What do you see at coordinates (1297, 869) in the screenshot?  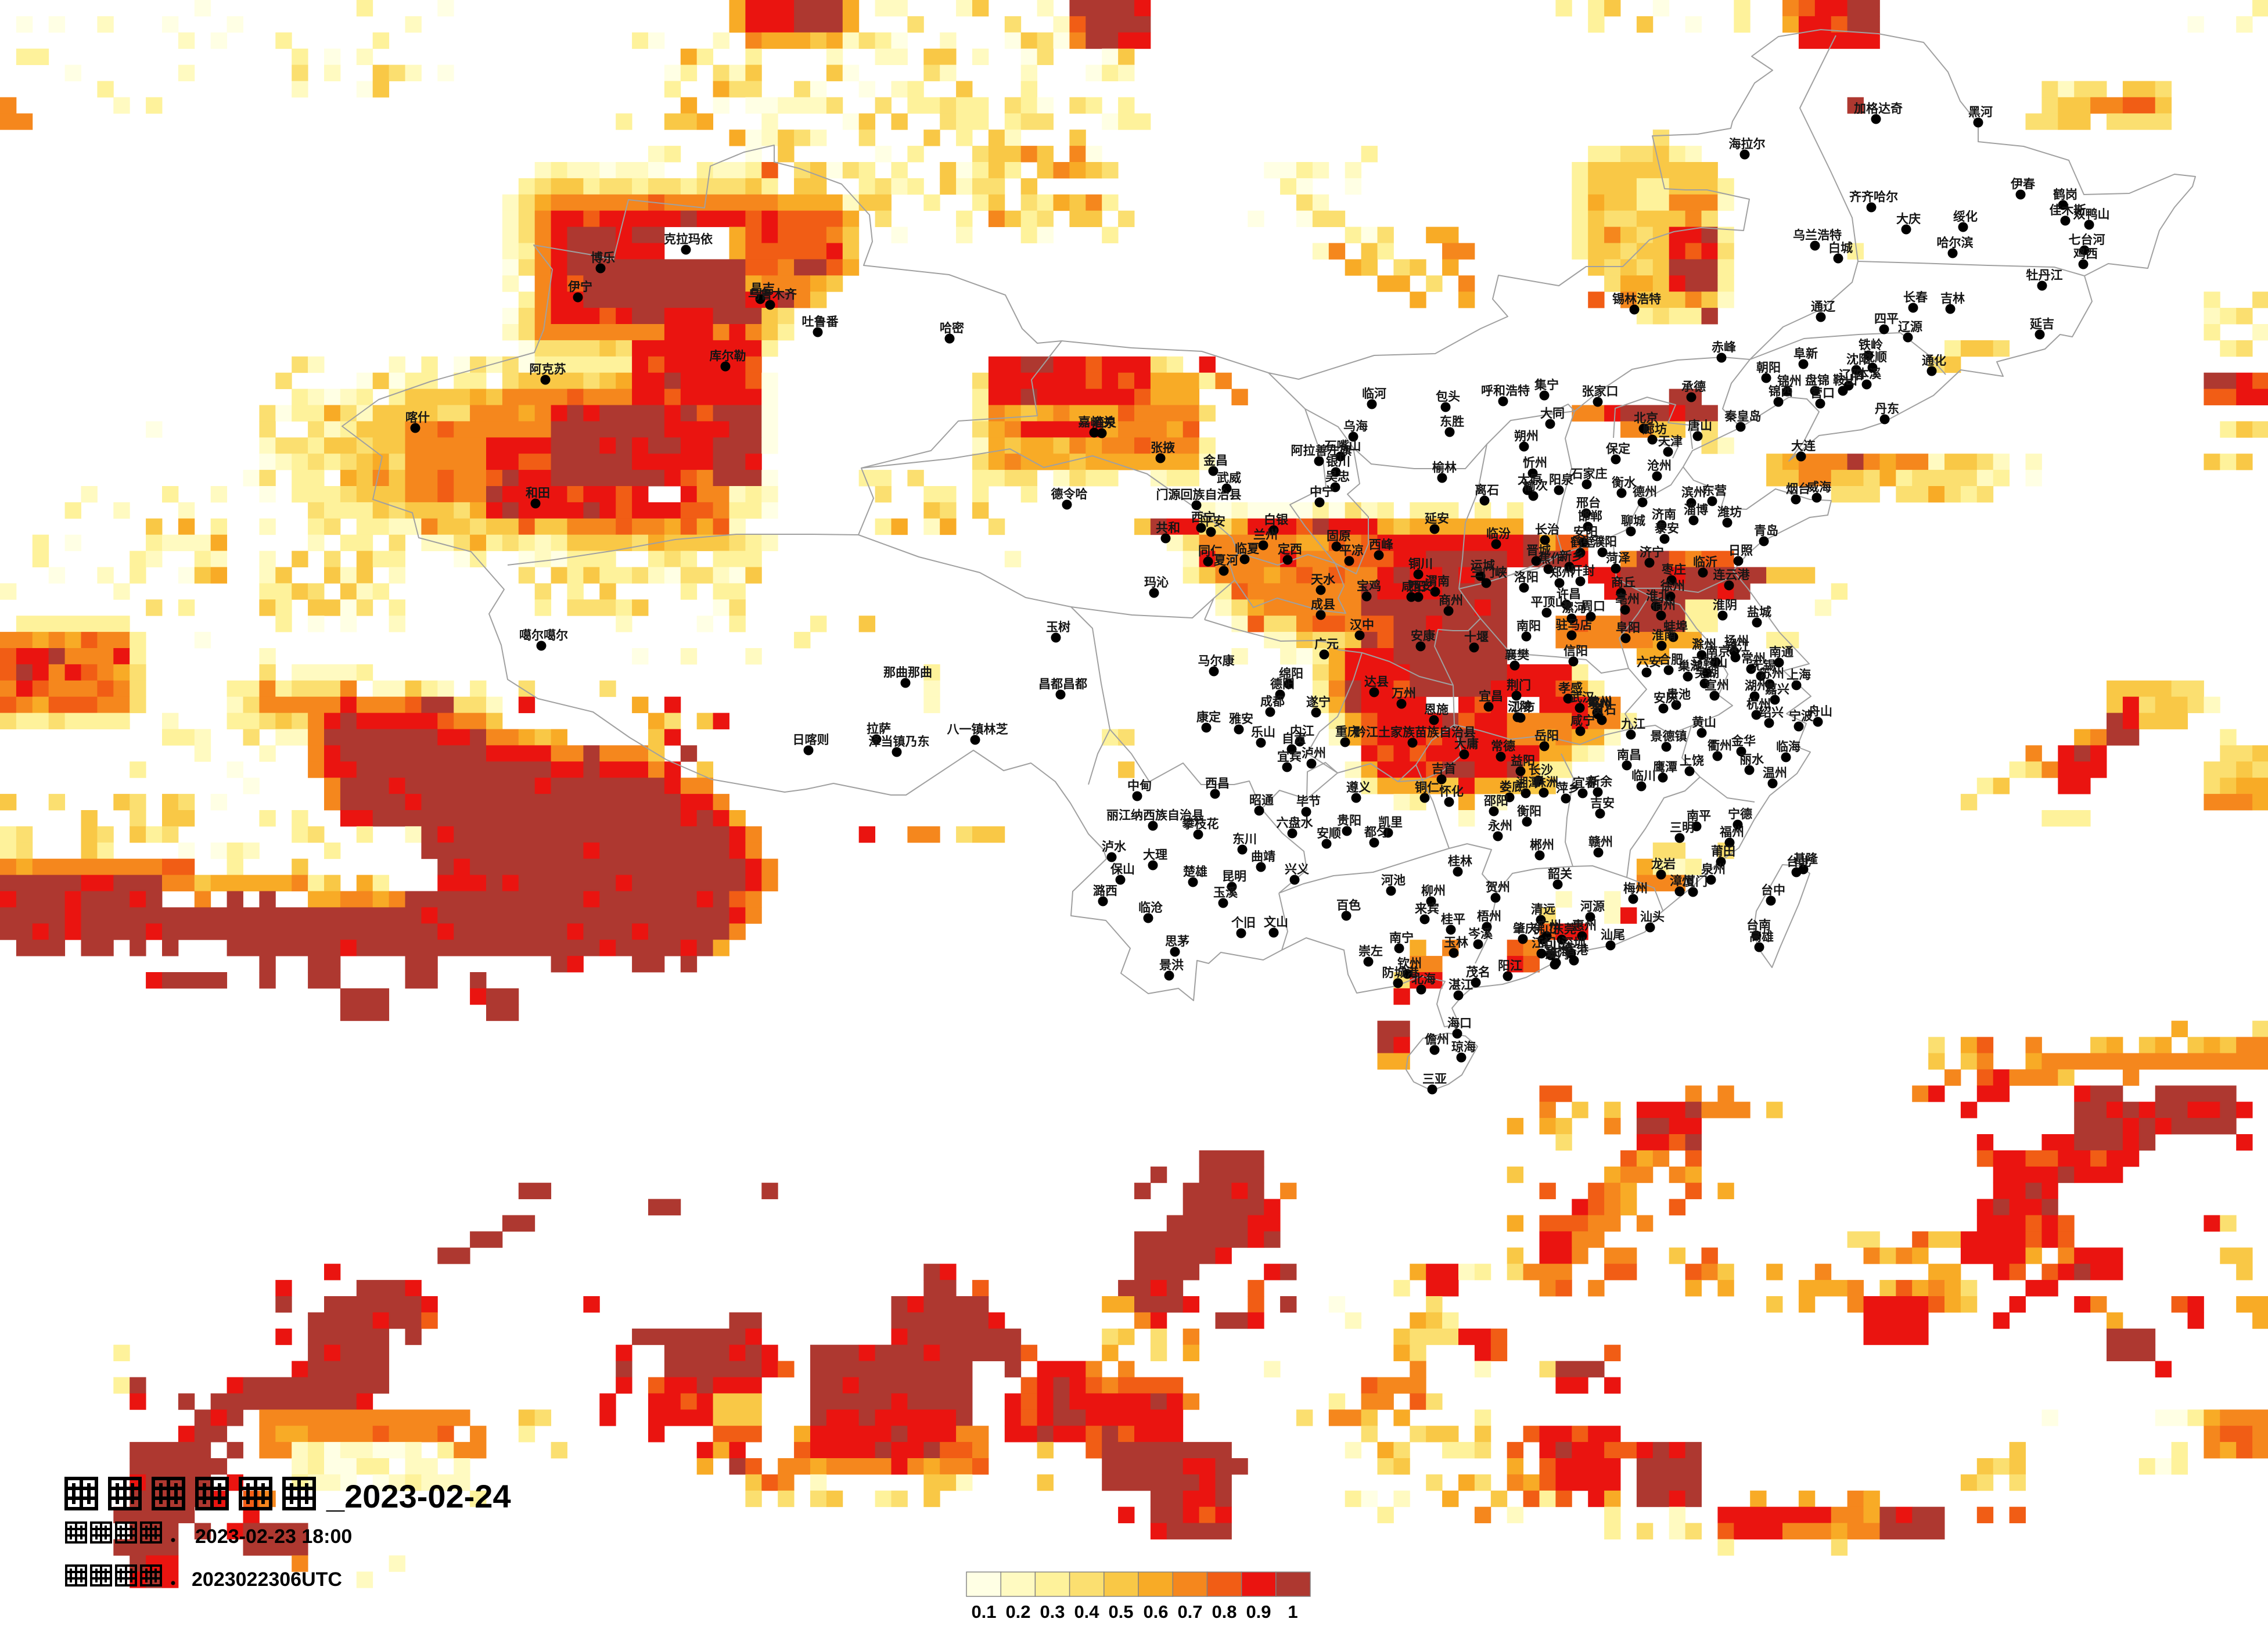 I see `svg-text: 兴义` at bounding box center [1297, 869].